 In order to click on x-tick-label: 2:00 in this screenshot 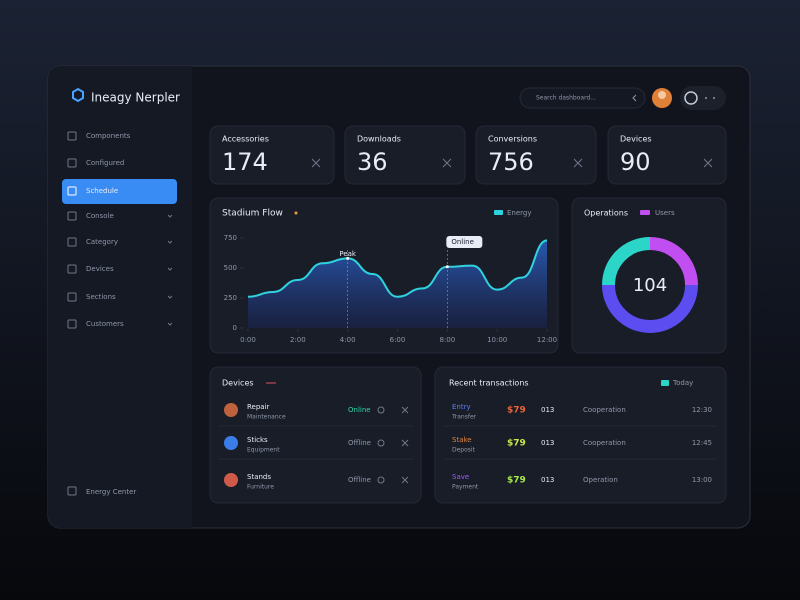, I will do `click(298, 340)`.